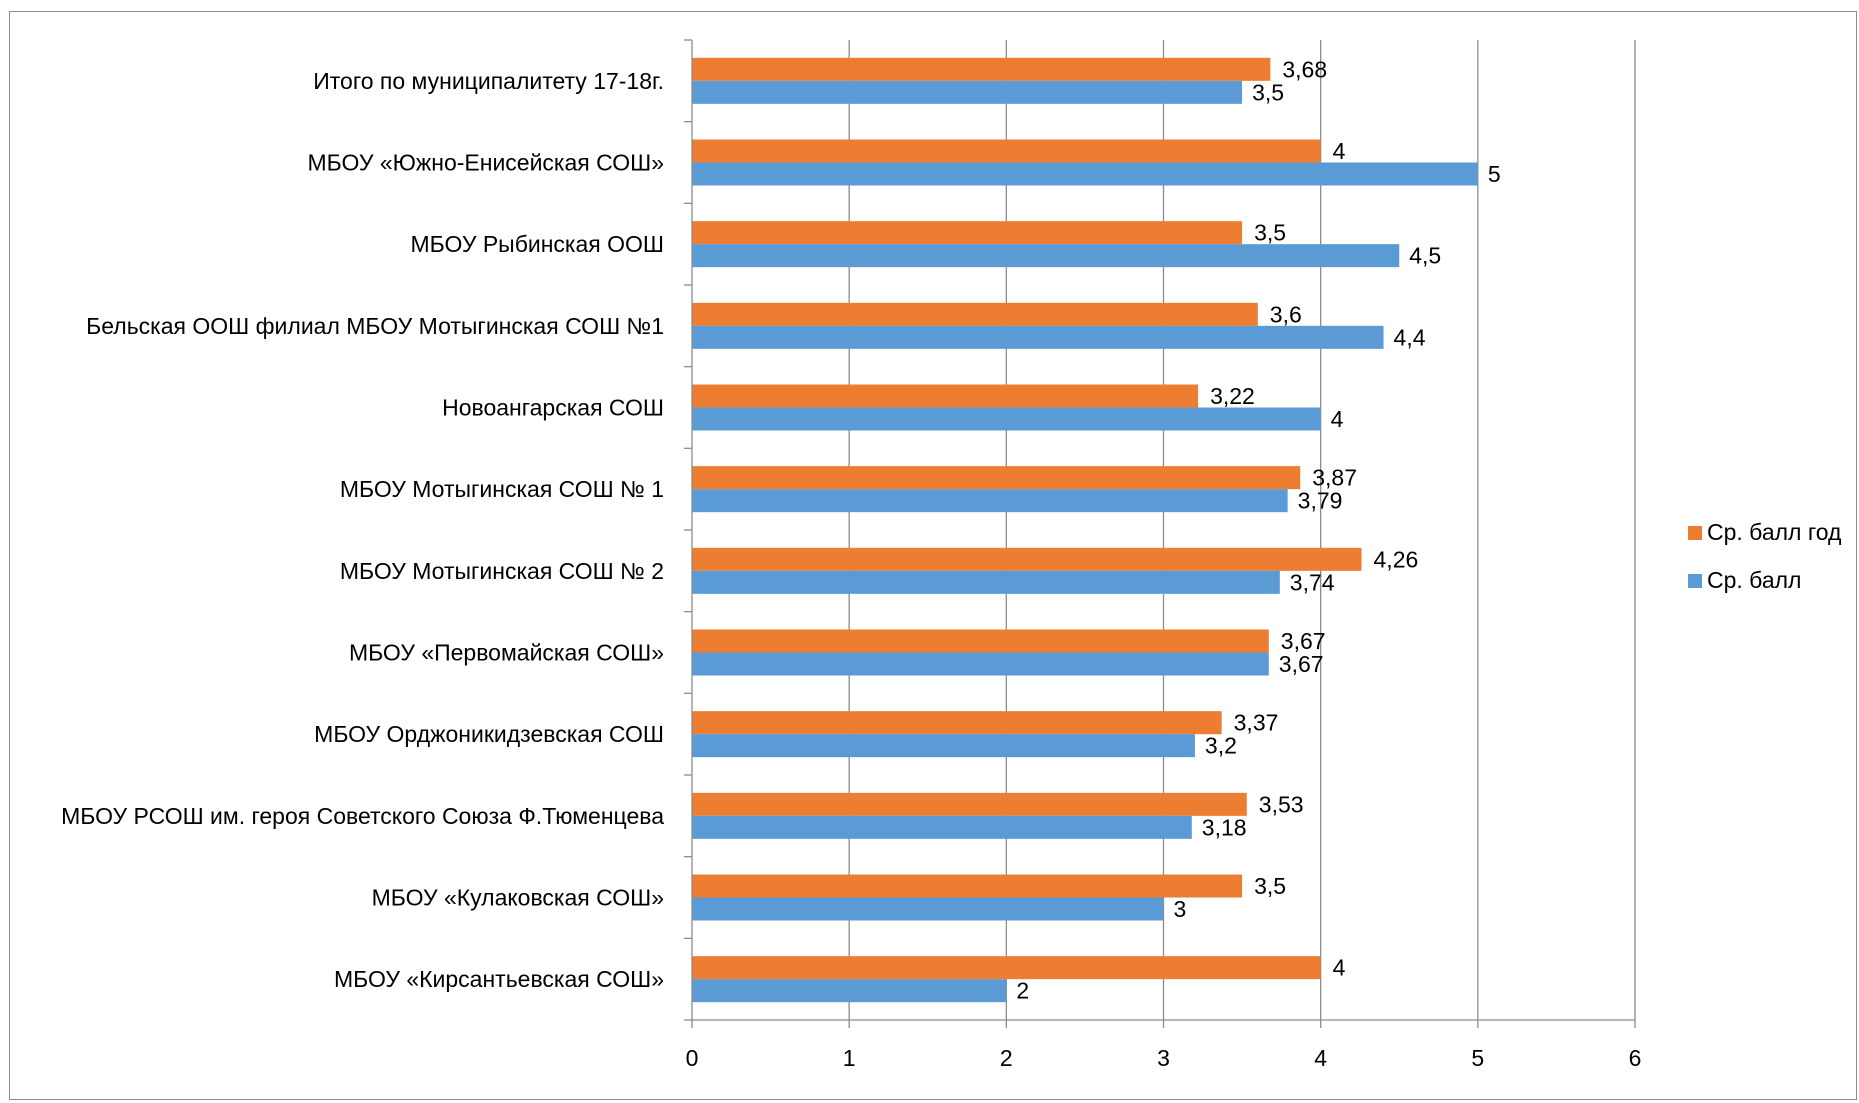  Describe the element at coordinates (1286, 314) in the screenshot. I see `data-label: 3,6` at that location.